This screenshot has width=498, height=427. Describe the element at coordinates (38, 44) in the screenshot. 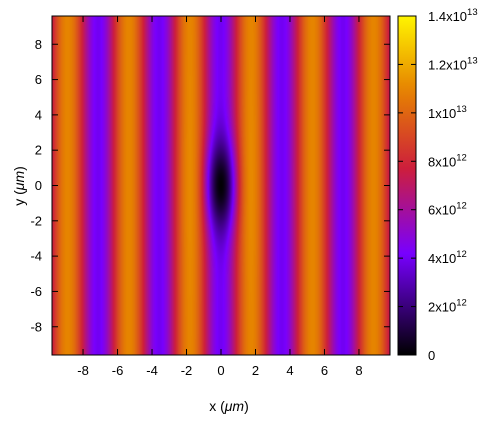

I see `y-tick-label: 8` at that location.